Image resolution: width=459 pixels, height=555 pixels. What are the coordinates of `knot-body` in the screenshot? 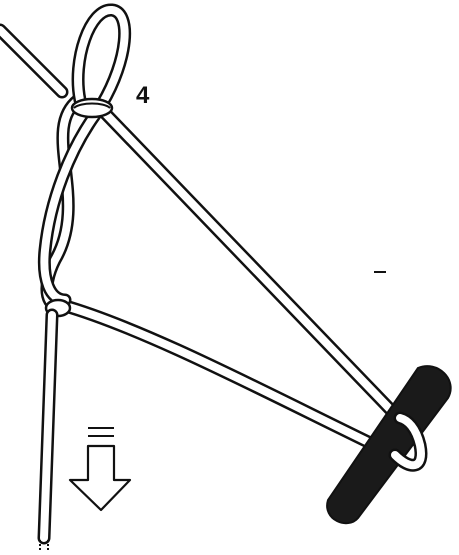 It's located at (69, 203).